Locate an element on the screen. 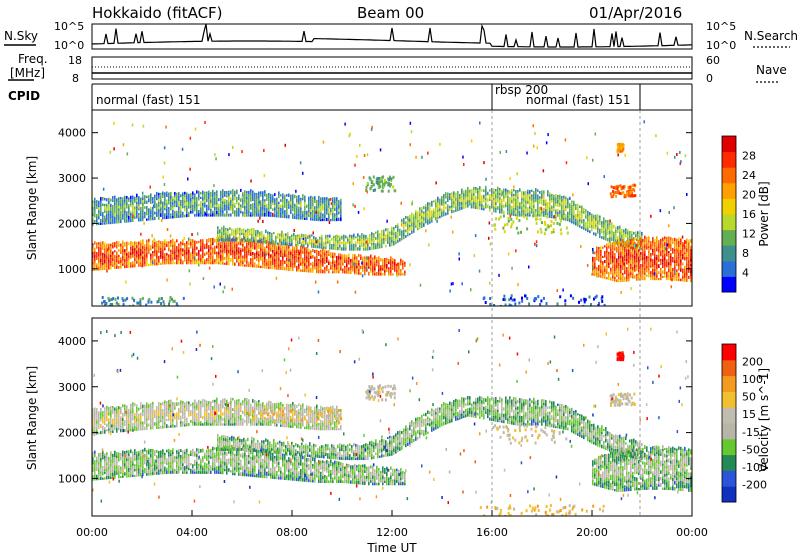 The width and height of the screenshot is (800, 554). date-title: 01/Apr/2016 is located at coordinates (635, 13).